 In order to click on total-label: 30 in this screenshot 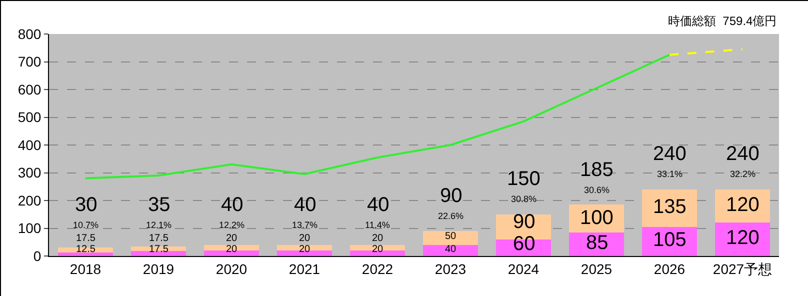, I will do `click(86, 205)`.